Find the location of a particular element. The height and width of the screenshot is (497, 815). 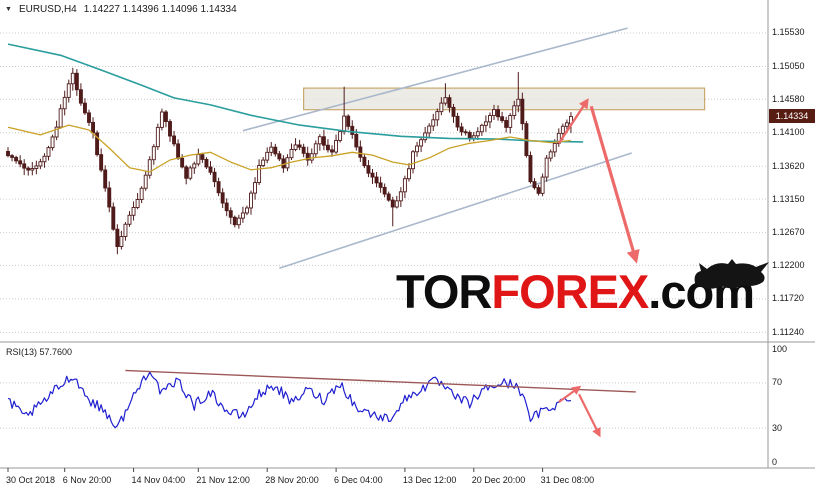

watermark-logo: TORFOREX.com is located at coordinates (575, 291).